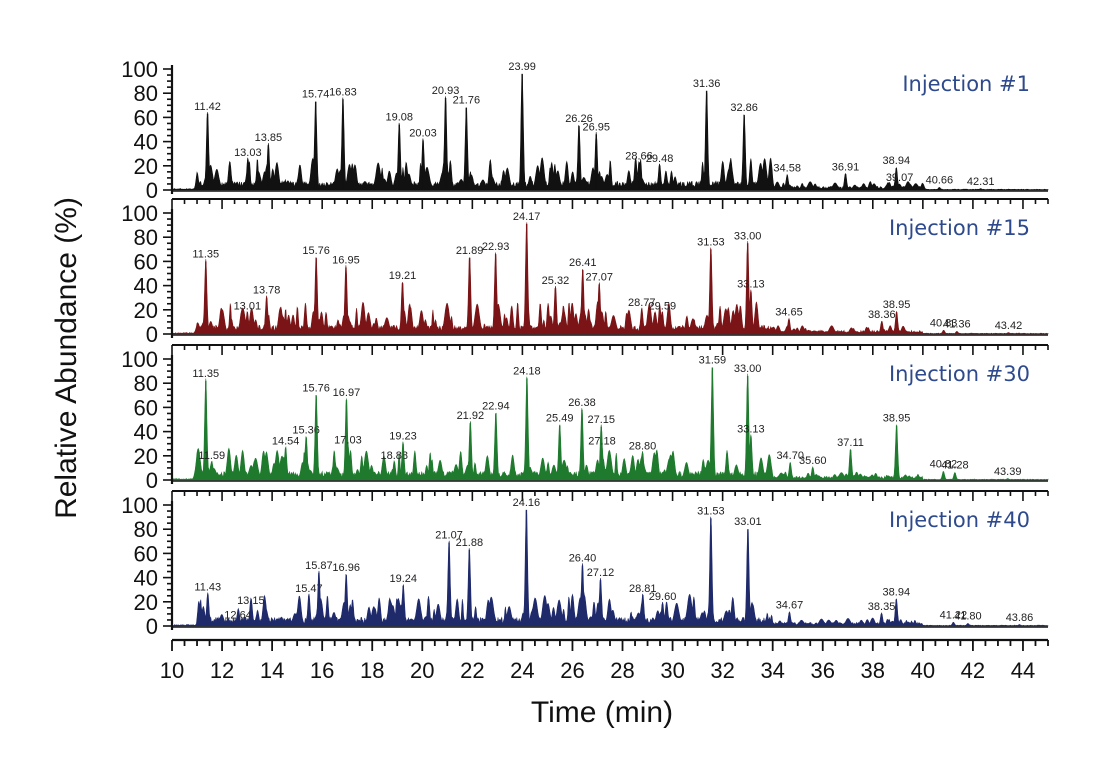  Describe the element at coordinates (522, 670) in the screenshot. I see `x-tick-label: 24` at that location.